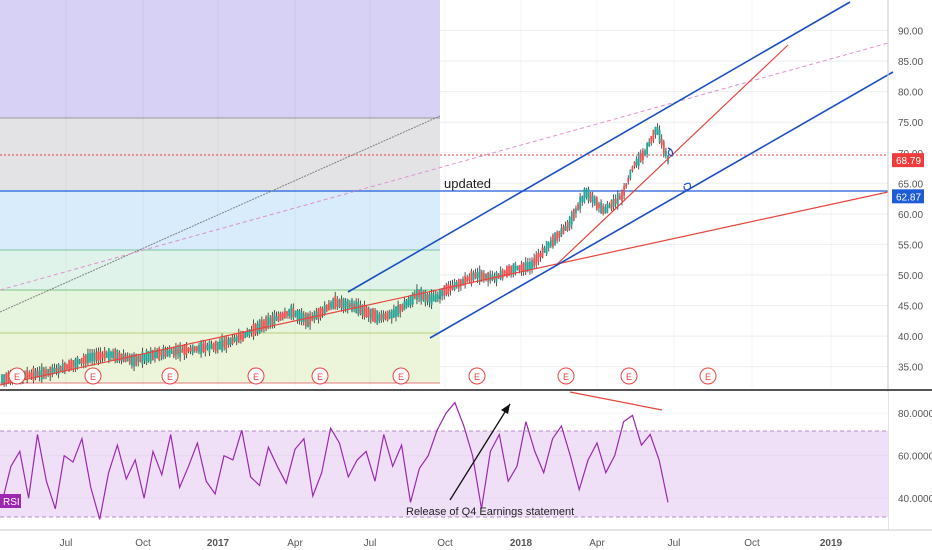  Describe the element at coordinates (910, 215) in the screenshot. I see `price-tick-label: 60.00` at that location.